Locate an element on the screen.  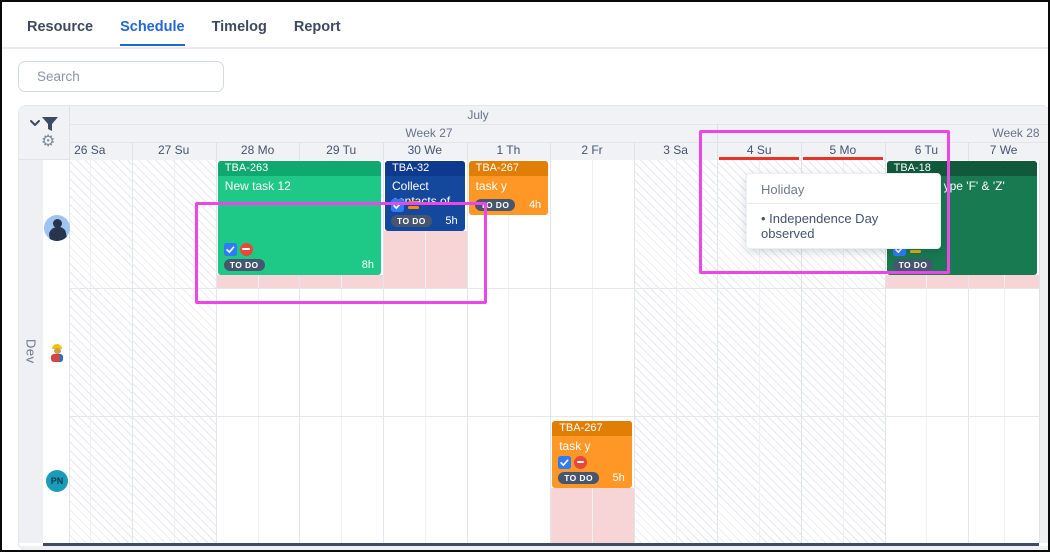
task-badge-row: TO DO is located at coordinates (961, 264).